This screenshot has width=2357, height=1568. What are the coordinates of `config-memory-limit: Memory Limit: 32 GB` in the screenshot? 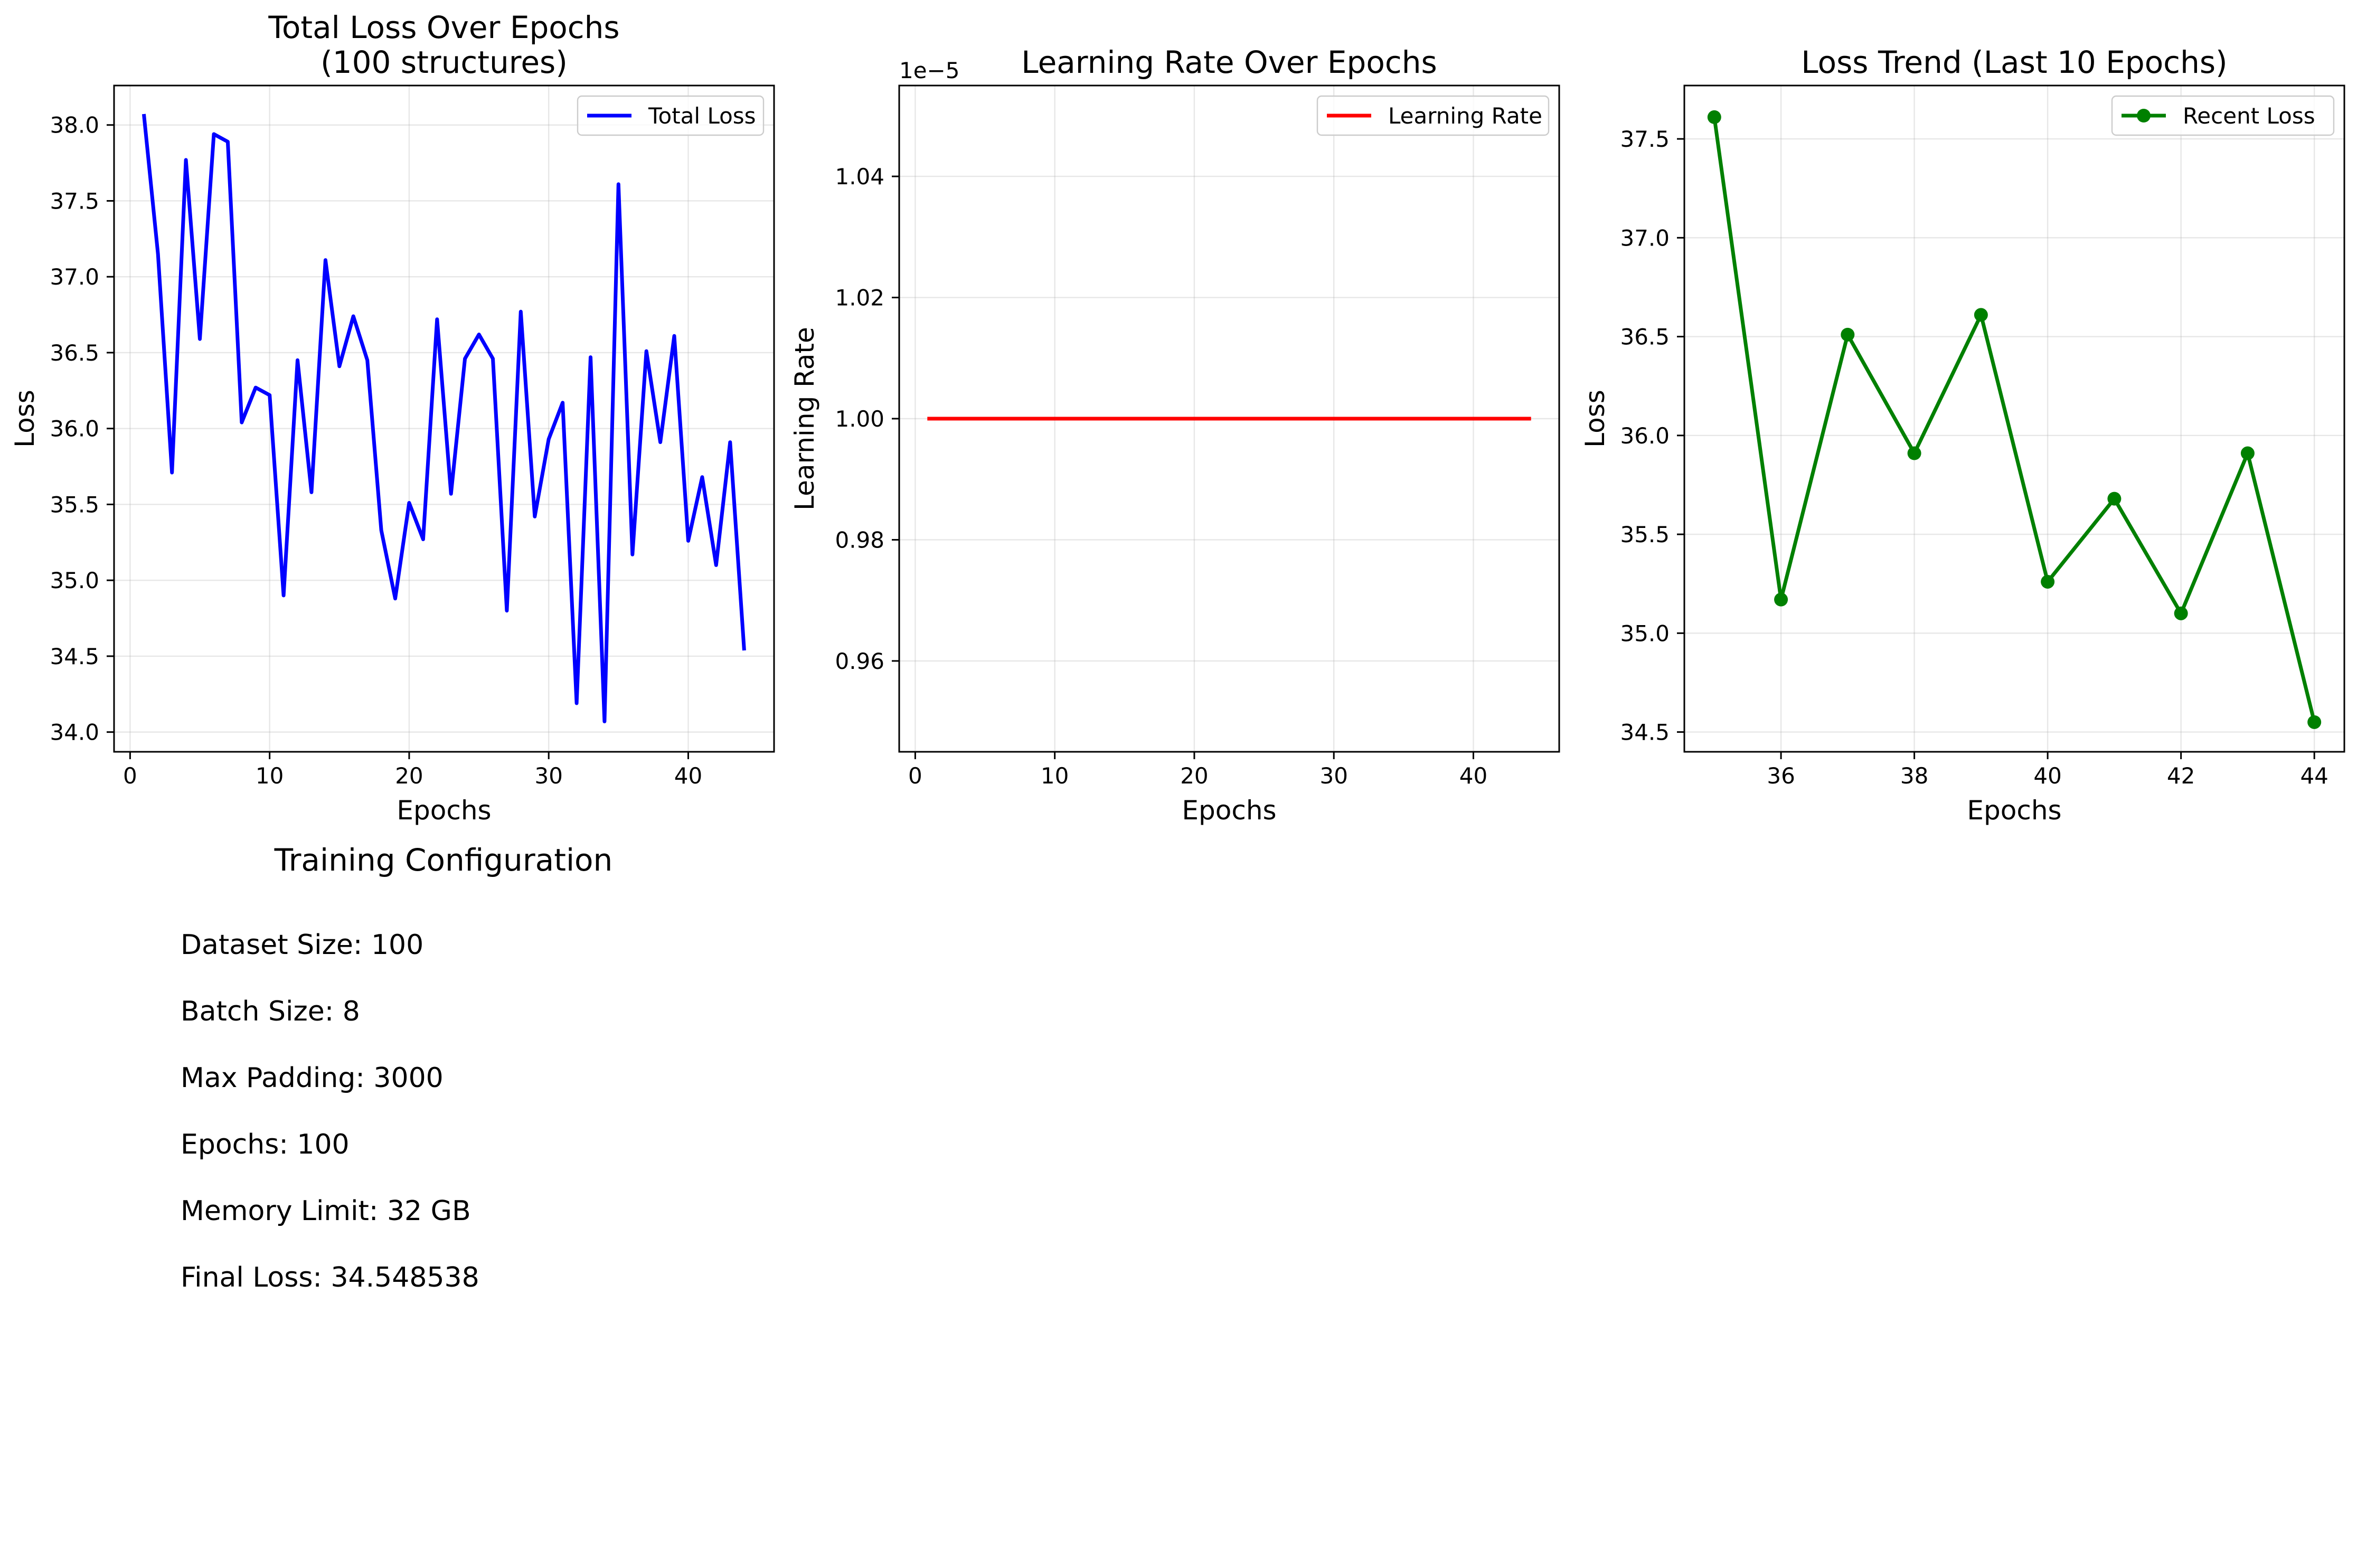 It's located at (326, 1211).